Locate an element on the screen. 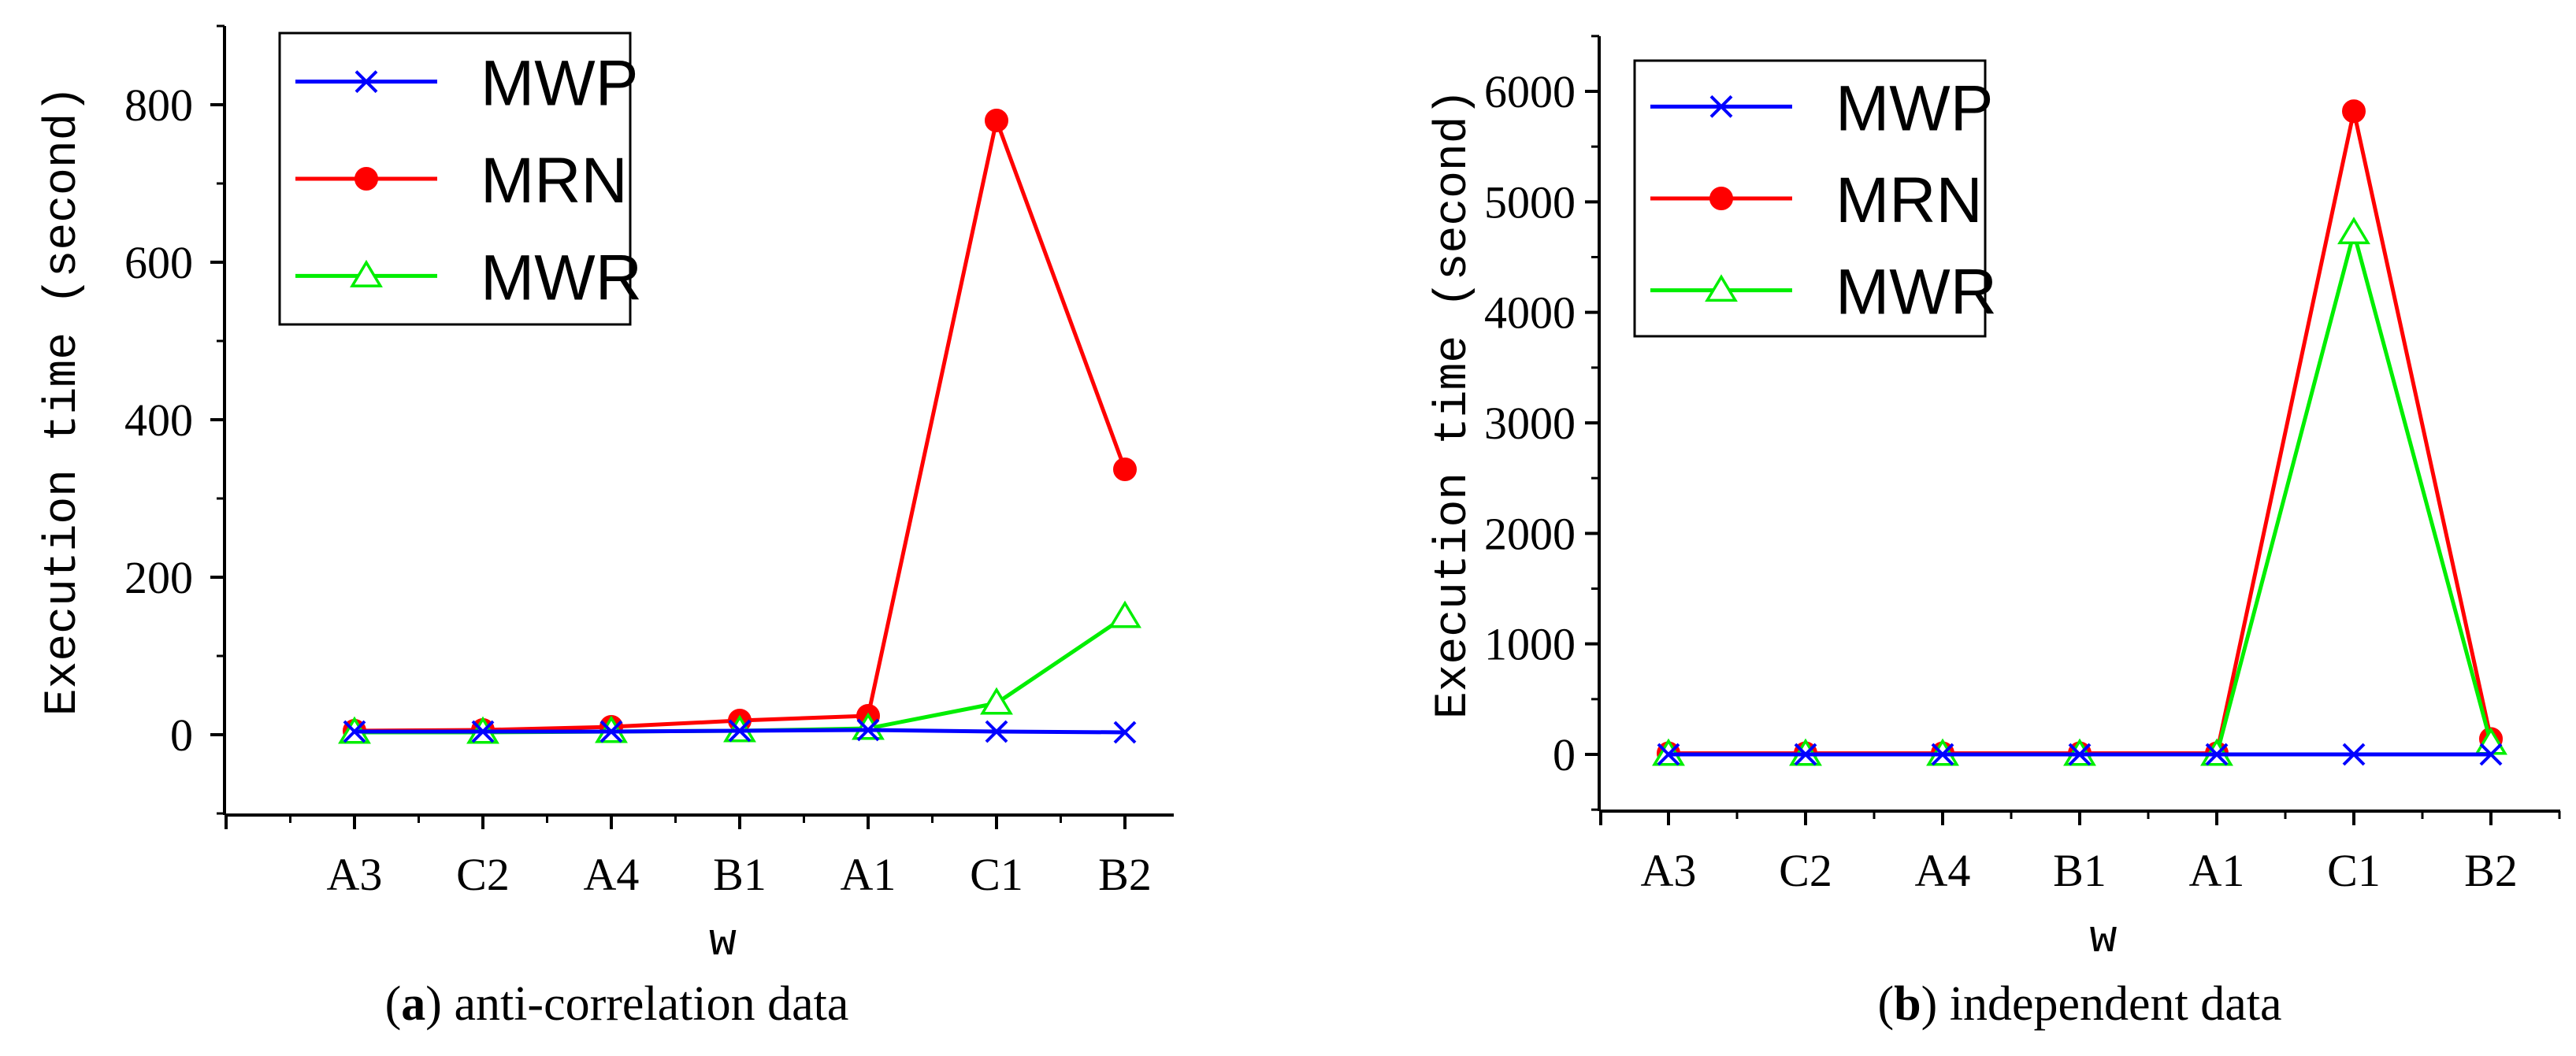 This screenshot has width=2576, height=1056. y-tick-label: 2000 is located at coordinates (1530, 533).